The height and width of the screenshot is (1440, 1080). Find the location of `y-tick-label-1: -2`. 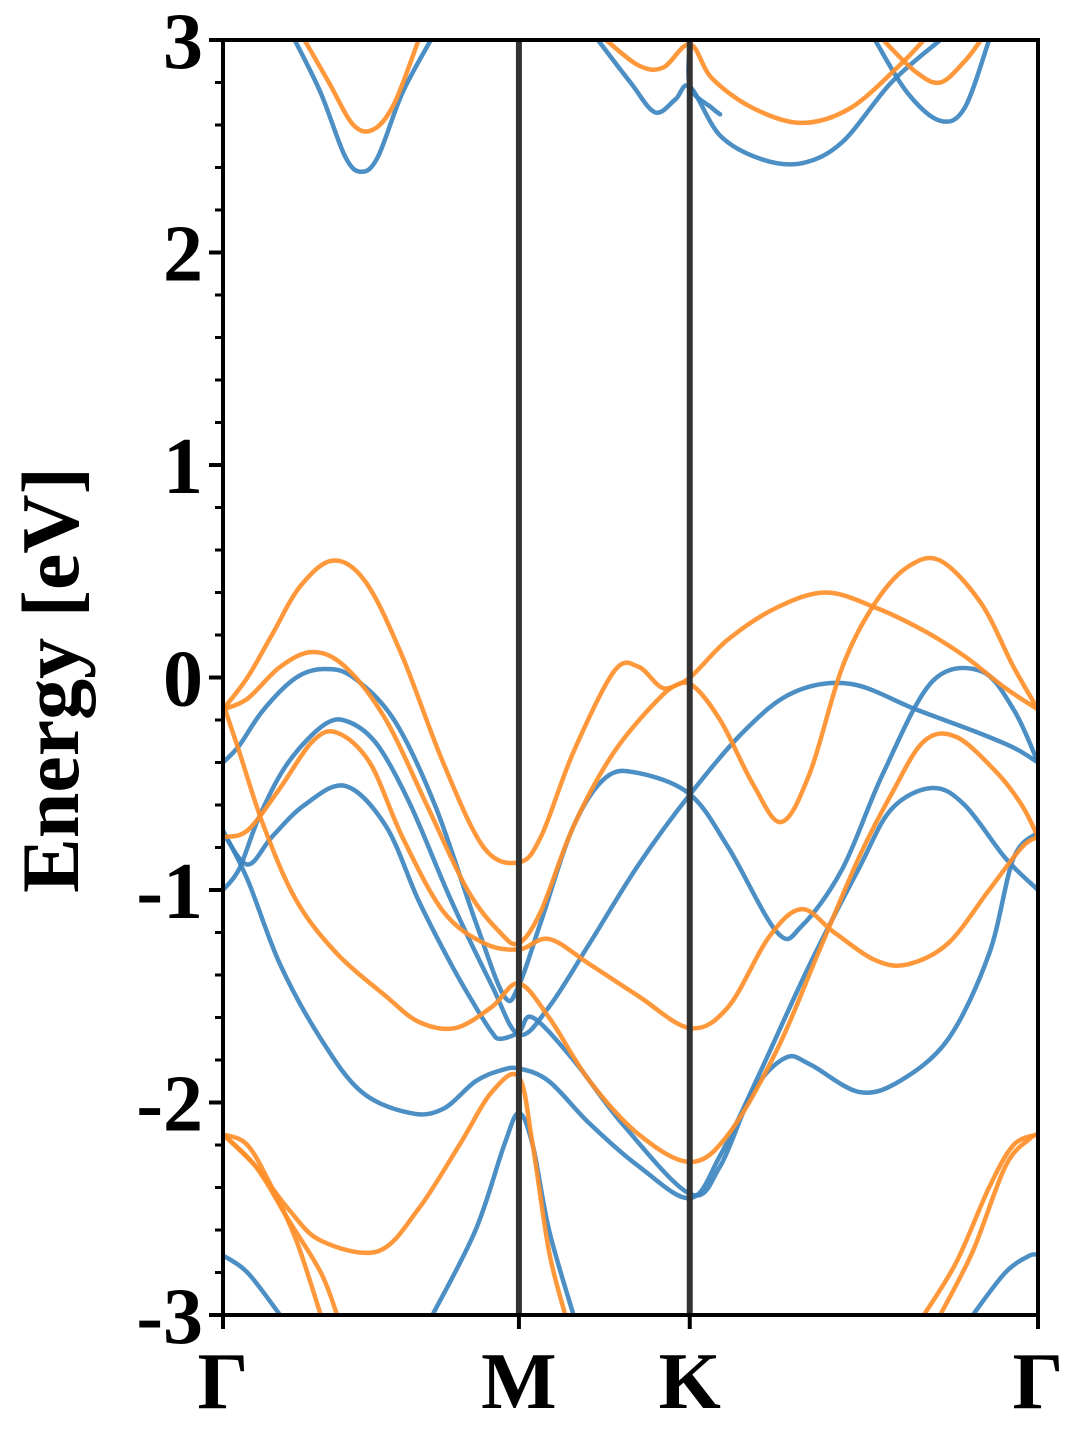

y-tick-label-1: -2 is located at coordinates (169, 1105).